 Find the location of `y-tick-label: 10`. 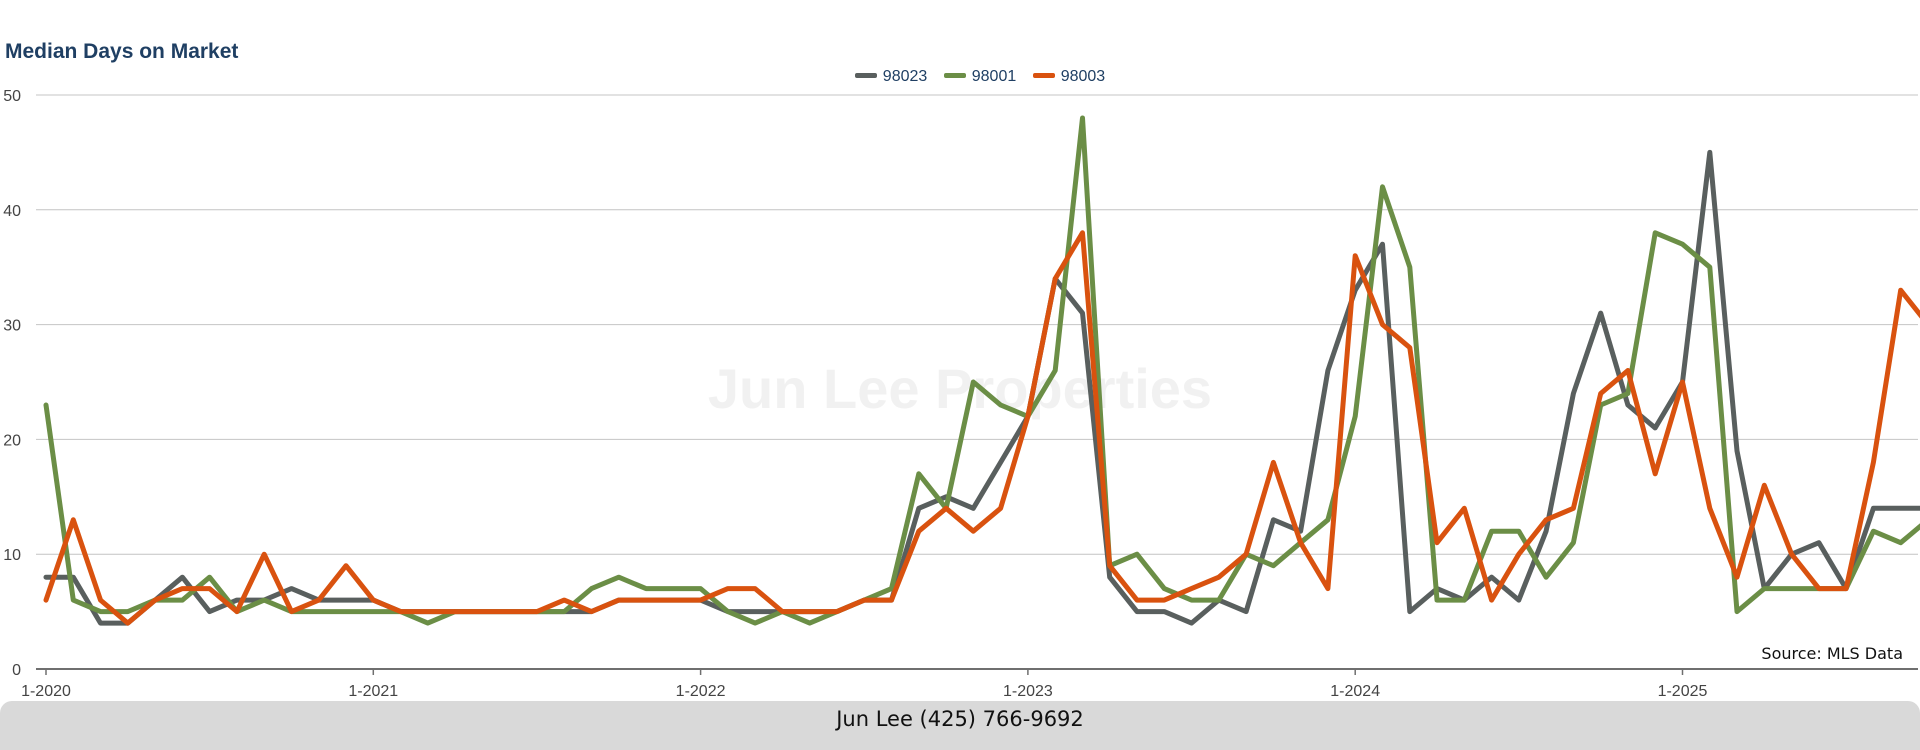

y-tick-label: 10 is located at coordinates (12, 555).